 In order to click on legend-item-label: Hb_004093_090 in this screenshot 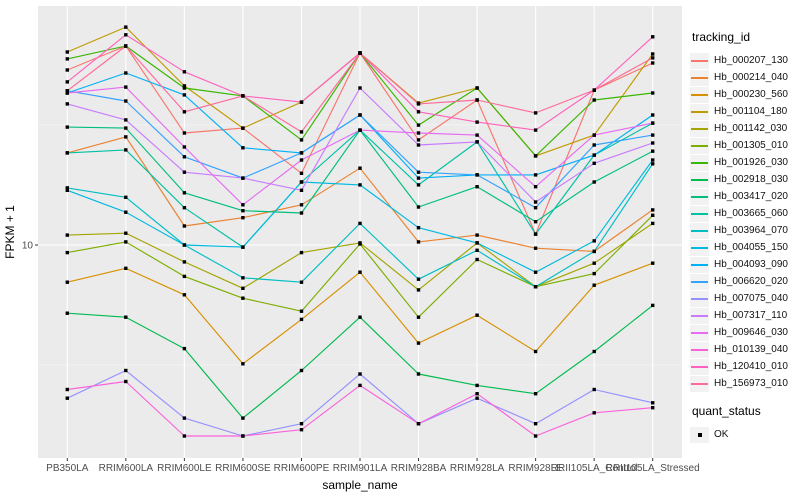, I will do `click(751, 264)`.